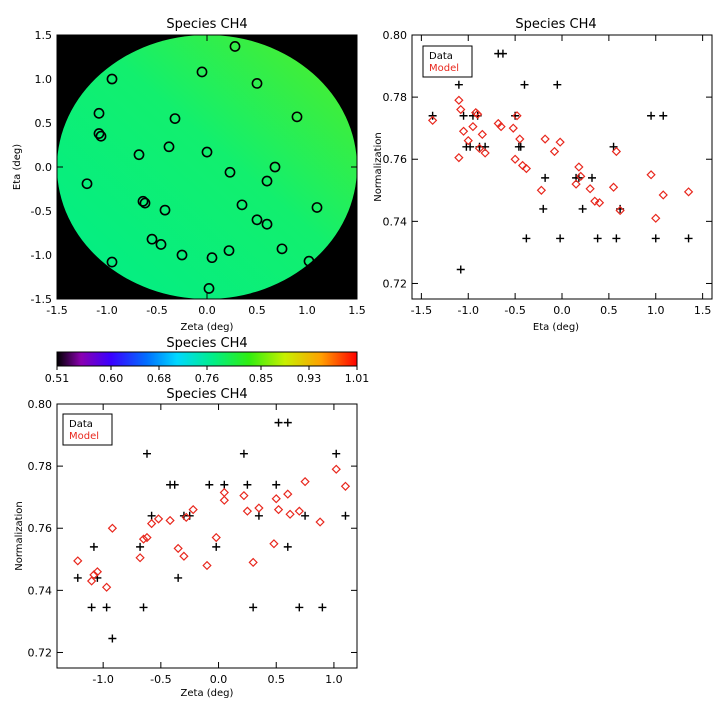  What do you see at coordinates (395, 283) in the screenshot?
I see `eta-y-tick-label: 0.72` at bounding box center [395, 283].